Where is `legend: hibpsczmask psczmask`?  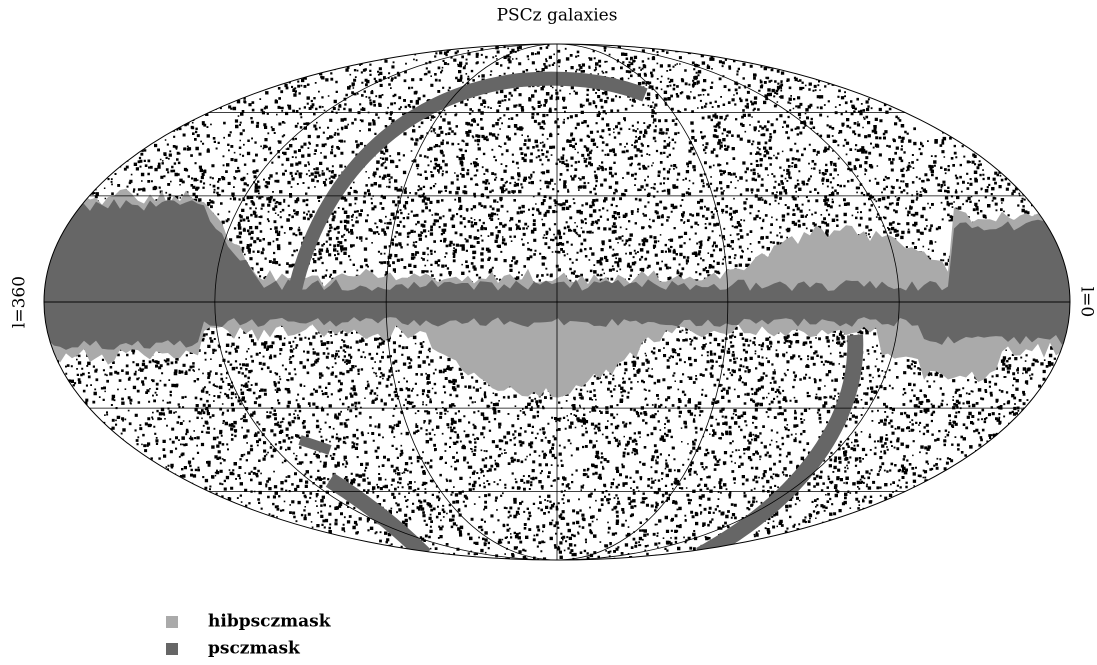
legend: hibpsczmask psczmask is located at coordinates (249, 635).